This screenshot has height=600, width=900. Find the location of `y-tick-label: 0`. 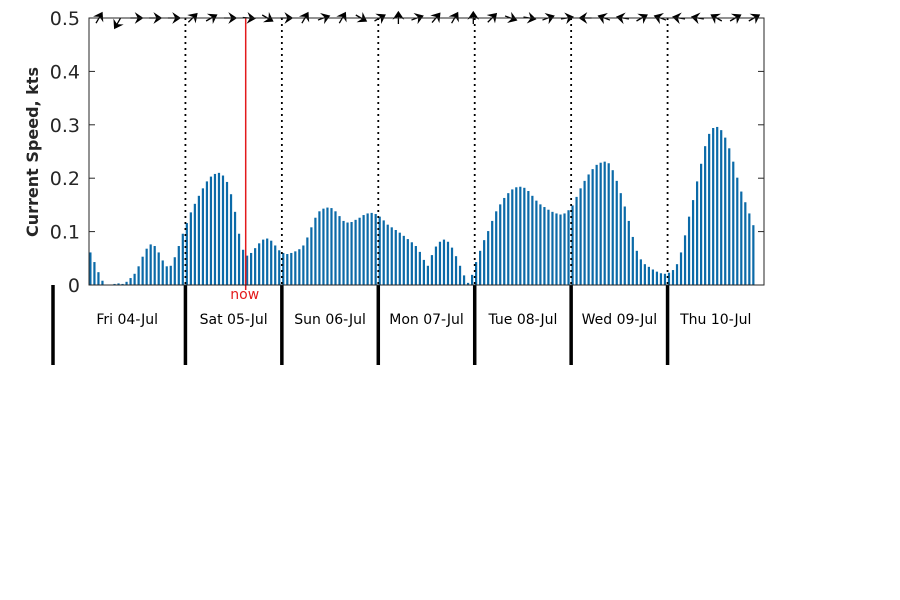

y-tick-label: 0 is located at coordinates (74, 286).